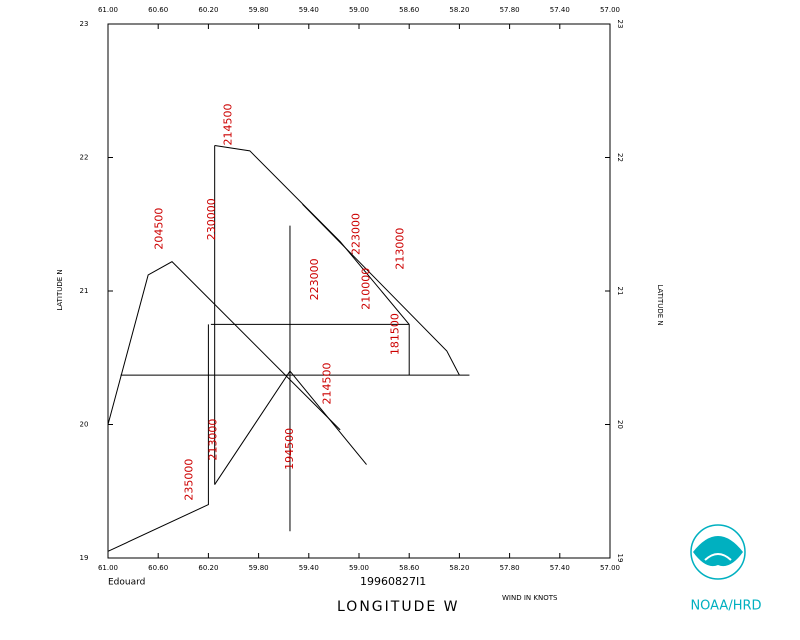 Image resolution: width=800 pixels, height=640 pixels. What do you see at coordinates (725, 606) in the screenshot?
I see `agency: NOAA/HRD` at bounding box center [725, 606].